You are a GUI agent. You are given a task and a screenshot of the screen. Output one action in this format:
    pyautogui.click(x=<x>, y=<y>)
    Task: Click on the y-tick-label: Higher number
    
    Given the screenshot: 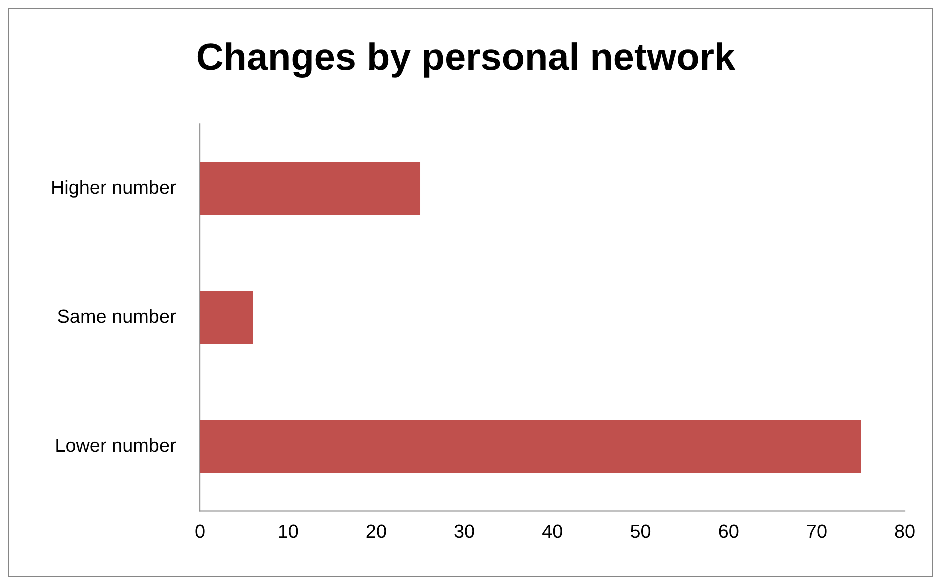 What is the action you would take?
    pyautogui.click(x=113, y=188)
    